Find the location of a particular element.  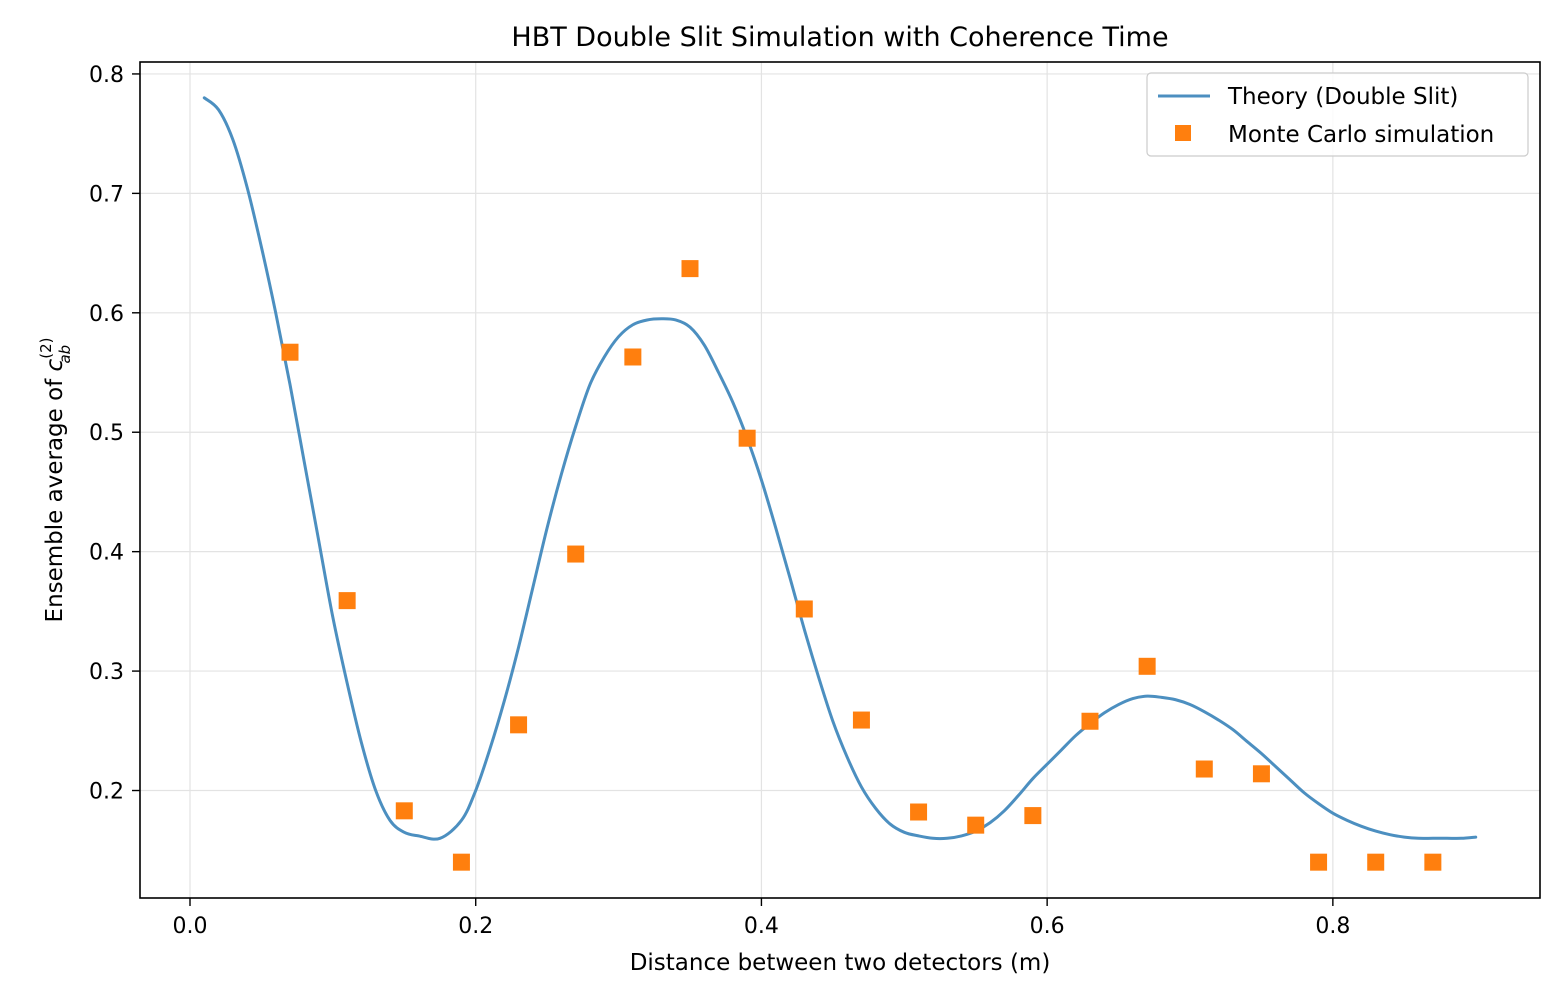

x-tick-label: 0.2 is located at coordinates (475, 926).